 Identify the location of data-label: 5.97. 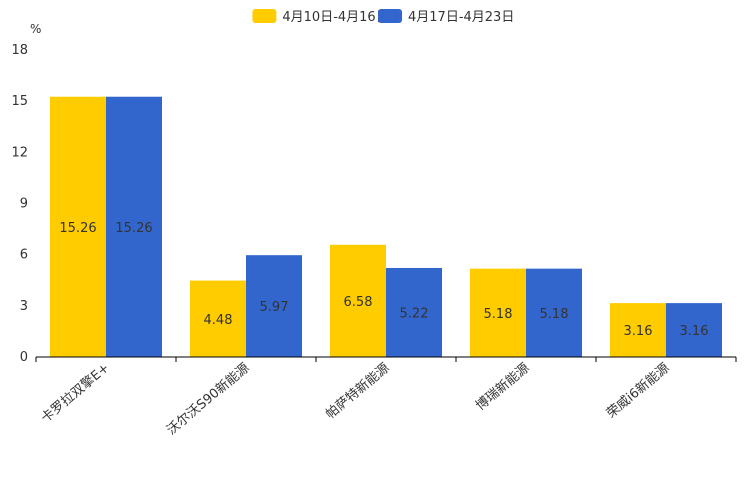
(274, 307).